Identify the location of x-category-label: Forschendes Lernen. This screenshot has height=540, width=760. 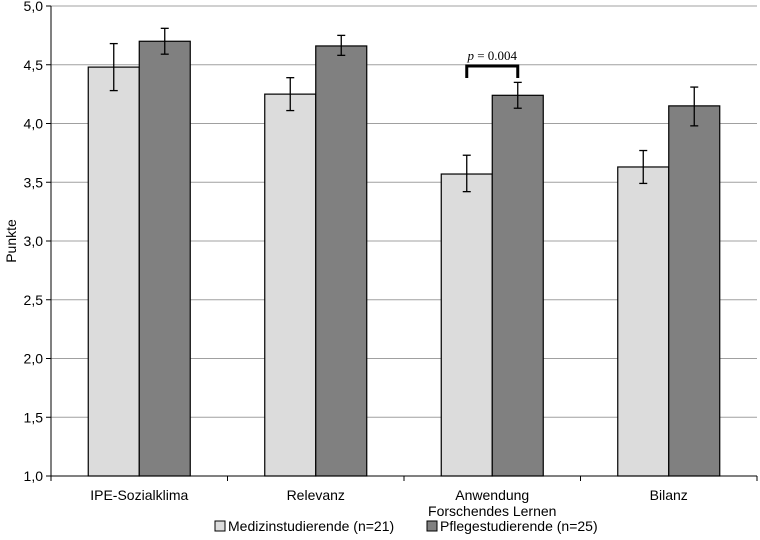
(492, 511).